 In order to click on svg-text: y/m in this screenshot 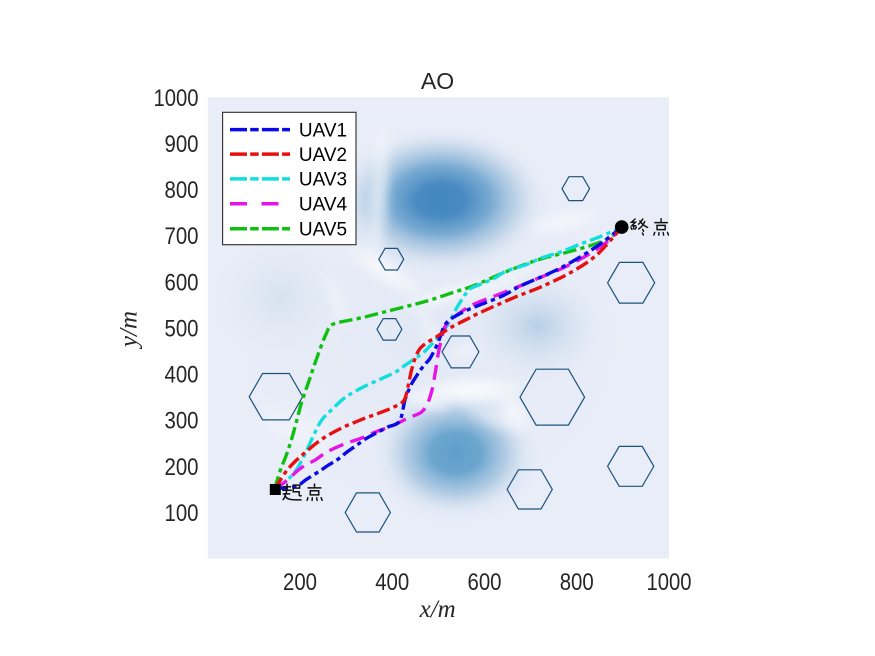, I will do `click(129, 330)`.